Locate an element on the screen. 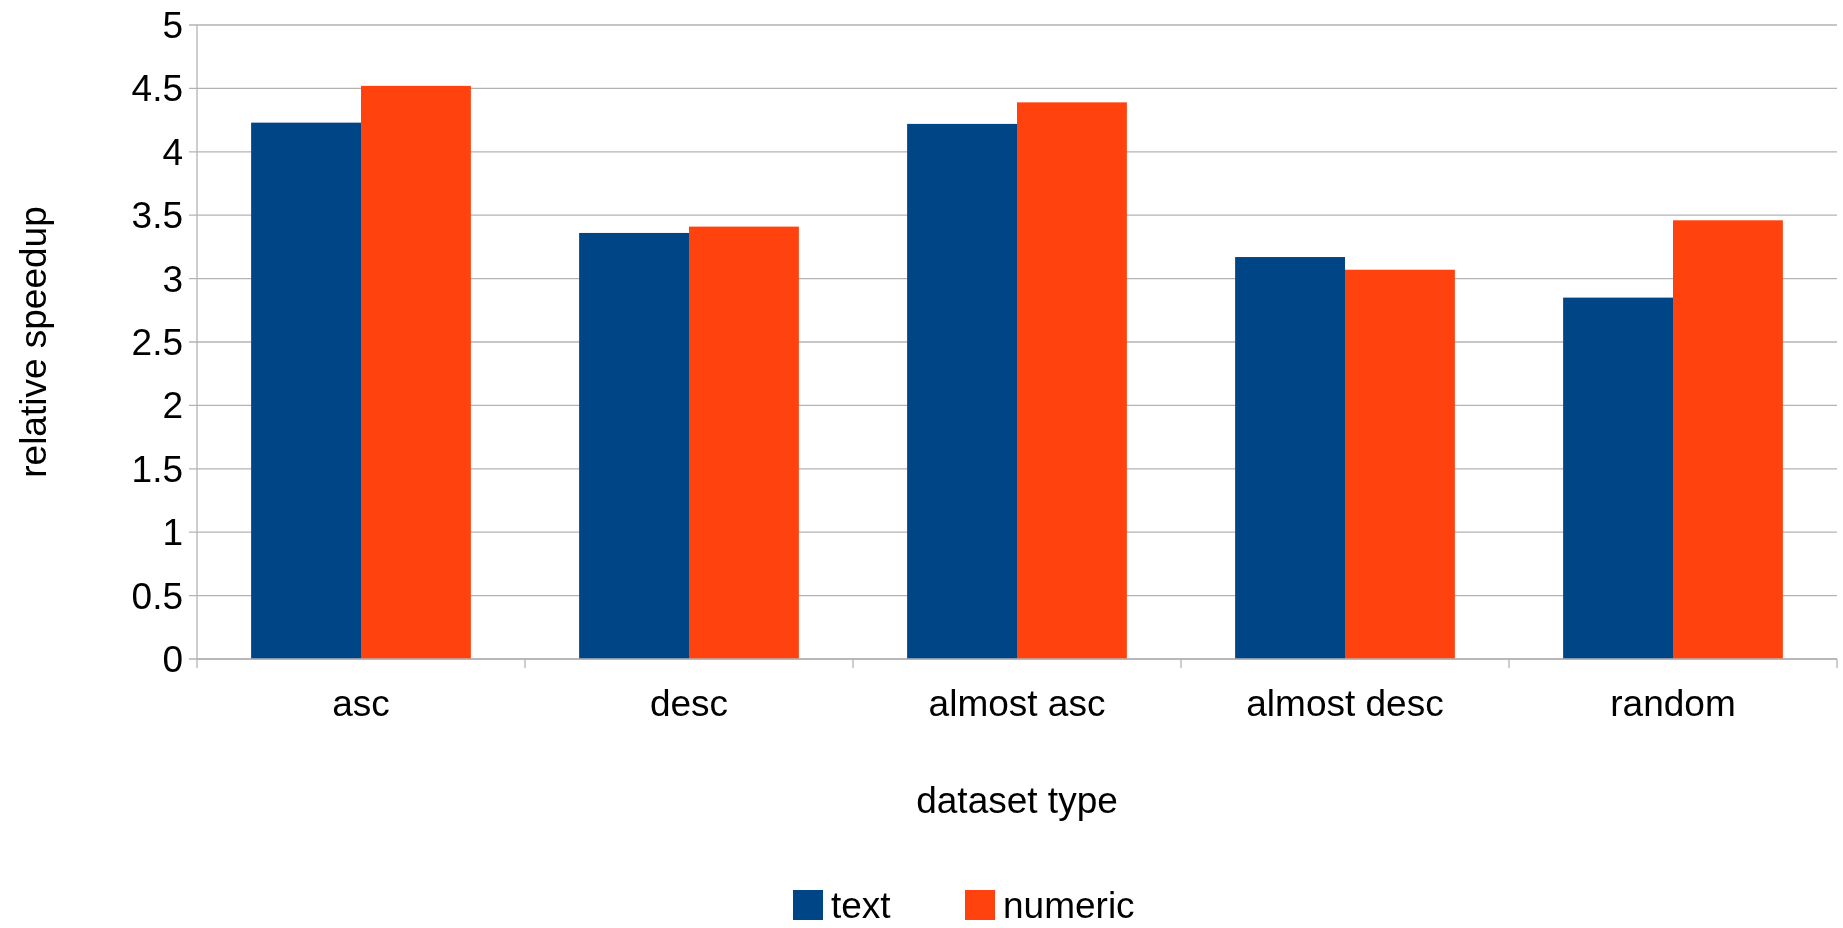 The height and width of the screenshot is (928, 1843). y-tick-label: 3.5 is located at coordinates (157, 216).